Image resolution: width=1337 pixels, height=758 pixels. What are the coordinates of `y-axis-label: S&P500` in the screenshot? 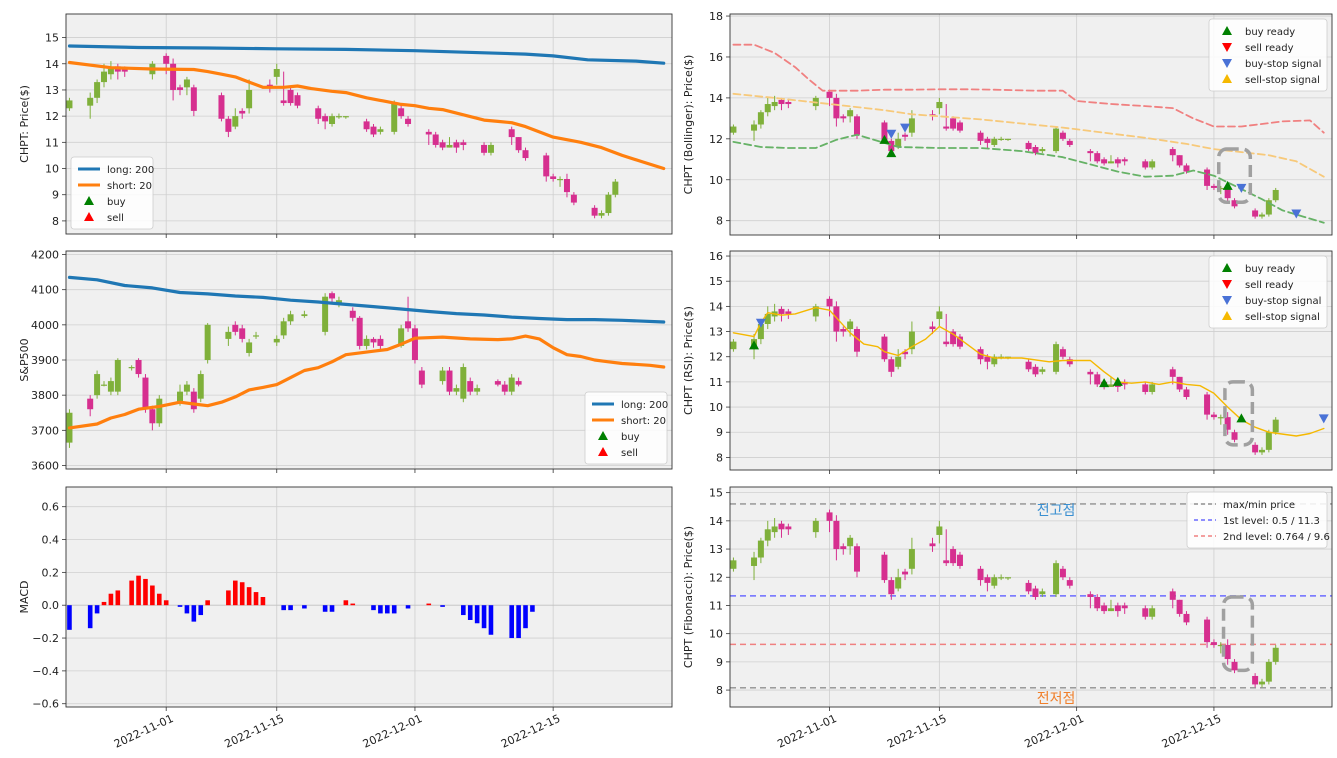 It's located at (24, 359).